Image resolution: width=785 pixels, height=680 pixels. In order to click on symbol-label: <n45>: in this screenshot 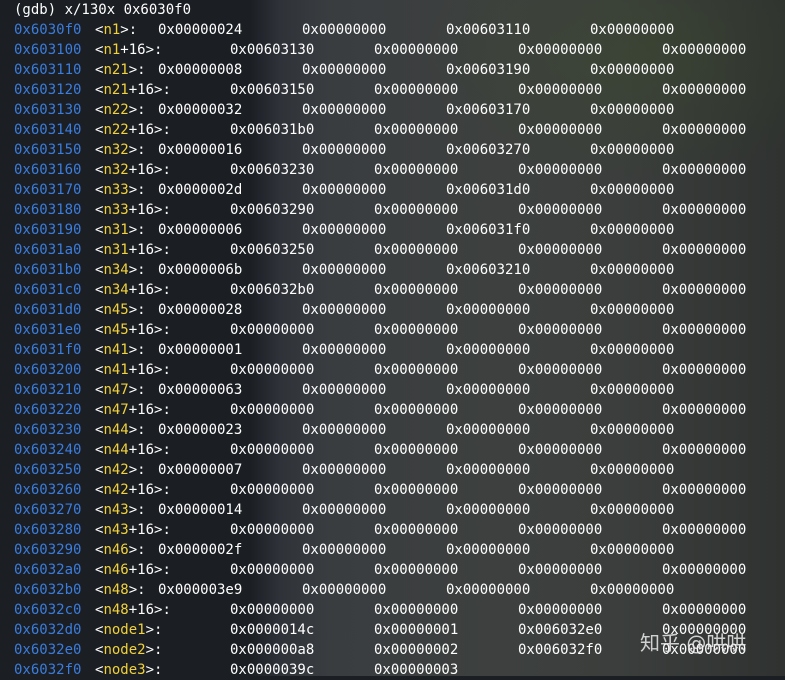, I will do `click(120, 310)`.